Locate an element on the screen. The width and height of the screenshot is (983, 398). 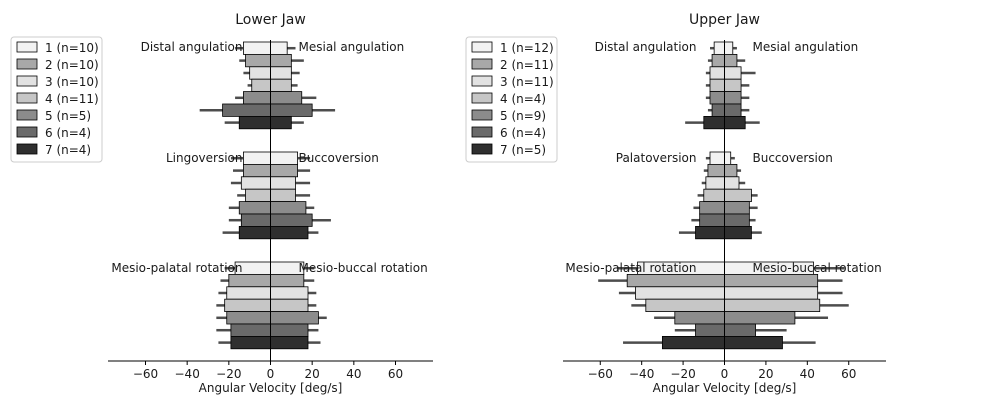
legend-entry: 7 (n=4) is located at coordinates (68, 150).